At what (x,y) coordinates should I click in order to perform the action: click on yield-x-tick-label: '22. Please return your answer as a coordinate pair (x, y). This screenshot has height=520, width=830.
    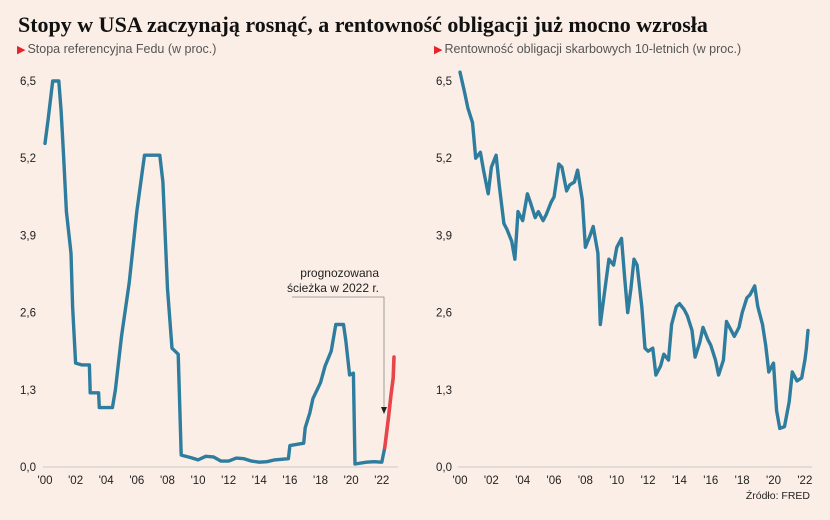
    Looking at the image, I should click on (804, 481).